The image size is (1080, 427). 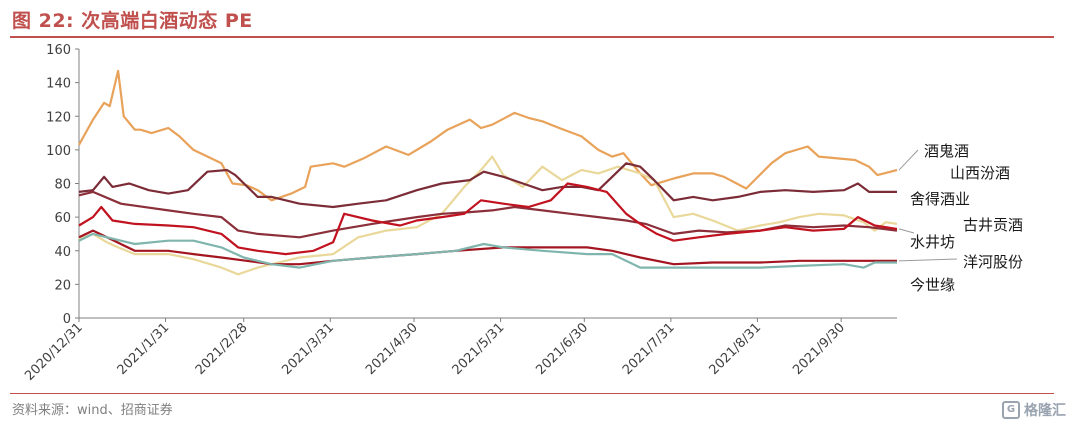 I want to click on watermark-logo: G 格隆汇, so click(x=1034, y=410).